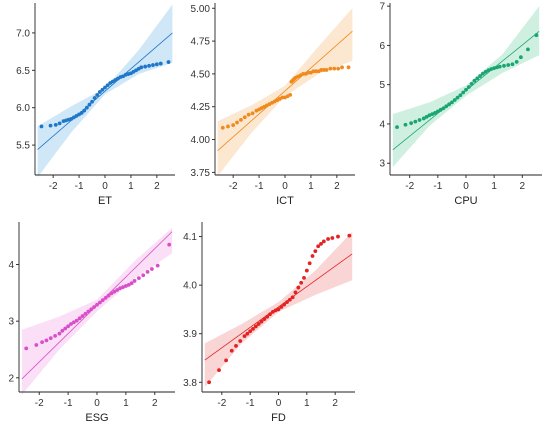 The width and height of the screenshot is (550, 432). Describe the element at coordinates (11, 378) in the screenshot. I see `y-tick-label: 2` at that location.